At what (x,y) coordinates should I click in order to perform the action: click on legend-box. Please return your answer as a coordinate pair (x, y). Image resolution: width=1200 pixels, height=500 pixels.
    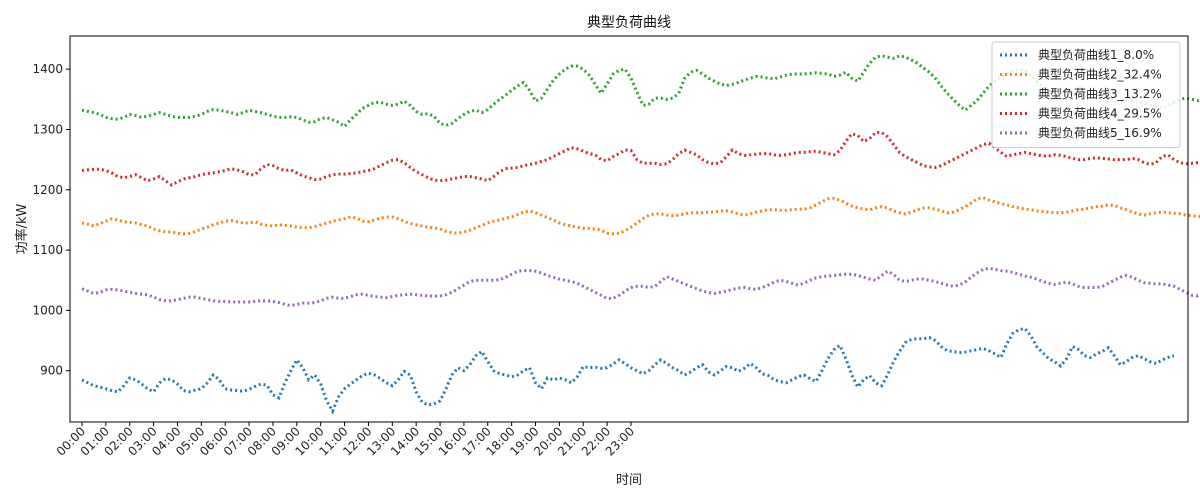
    Looking at the image, I should click on (1086, 94).